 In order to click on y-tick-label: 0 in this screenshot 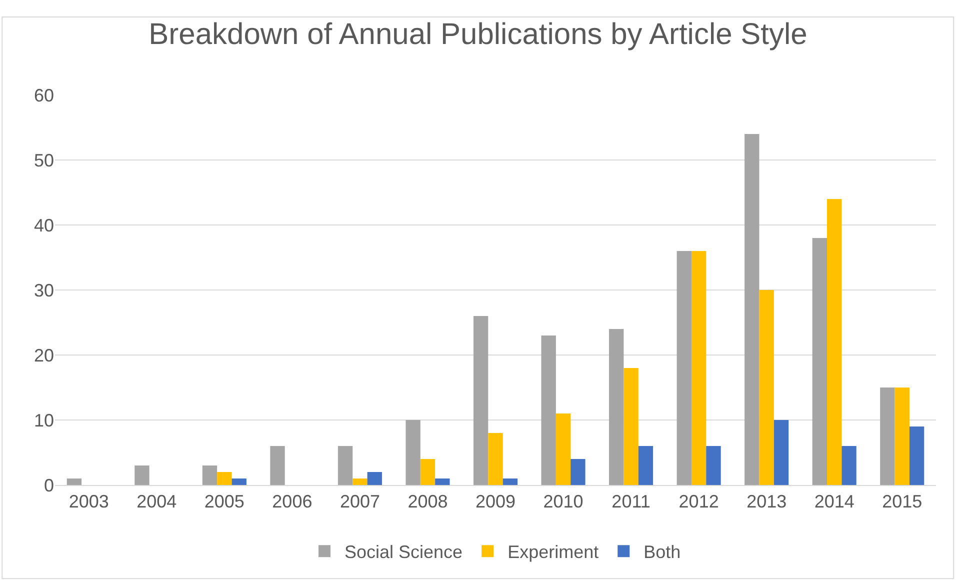, I will do `click(49, 485)`.